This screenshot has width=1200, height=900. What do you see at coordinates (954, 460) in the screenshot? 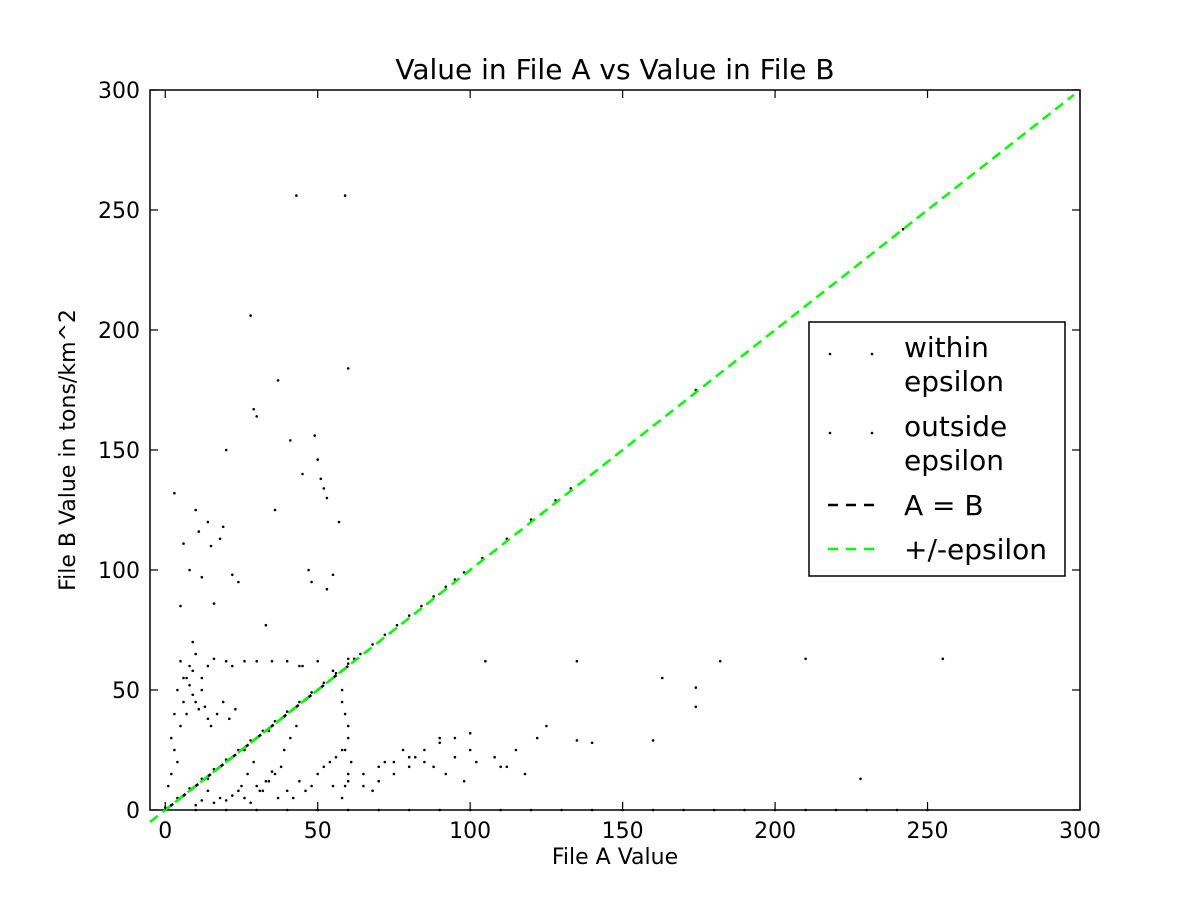
I see `legend-label: epsilon` at bounding box center [954, 460].